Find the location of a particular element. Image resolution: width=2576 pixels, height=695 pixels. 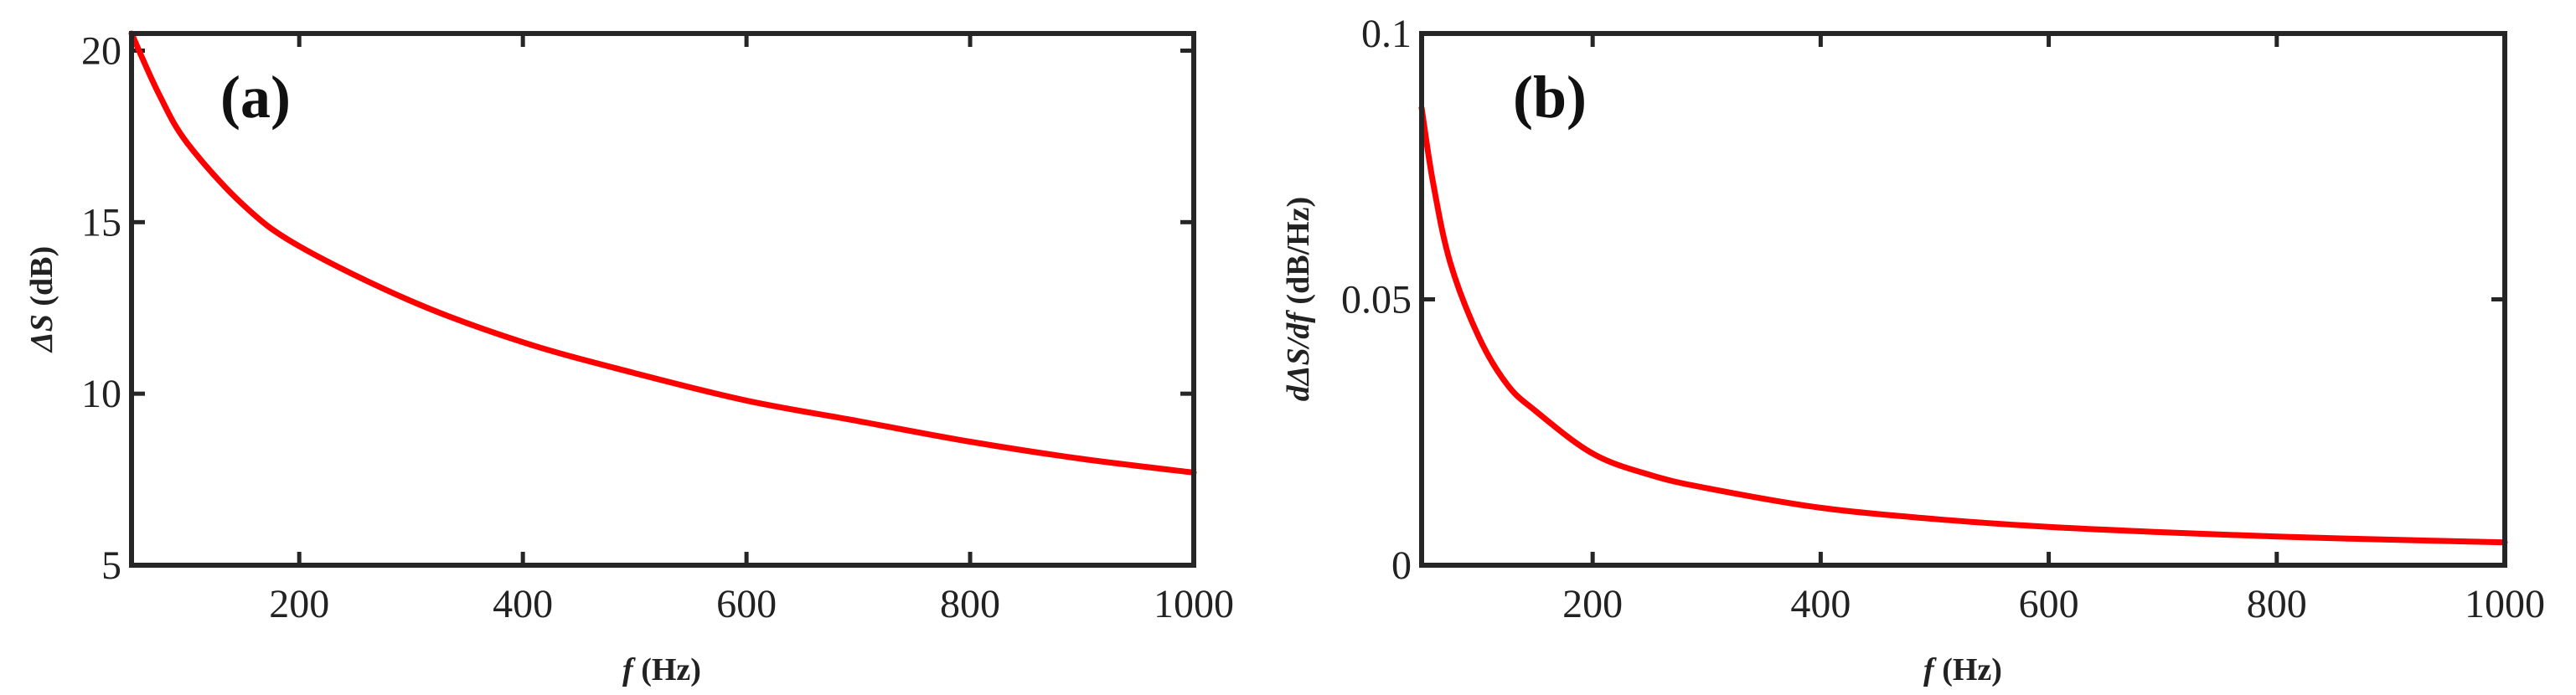

y-tick-label: 5 is located at coordinates (111, 565).